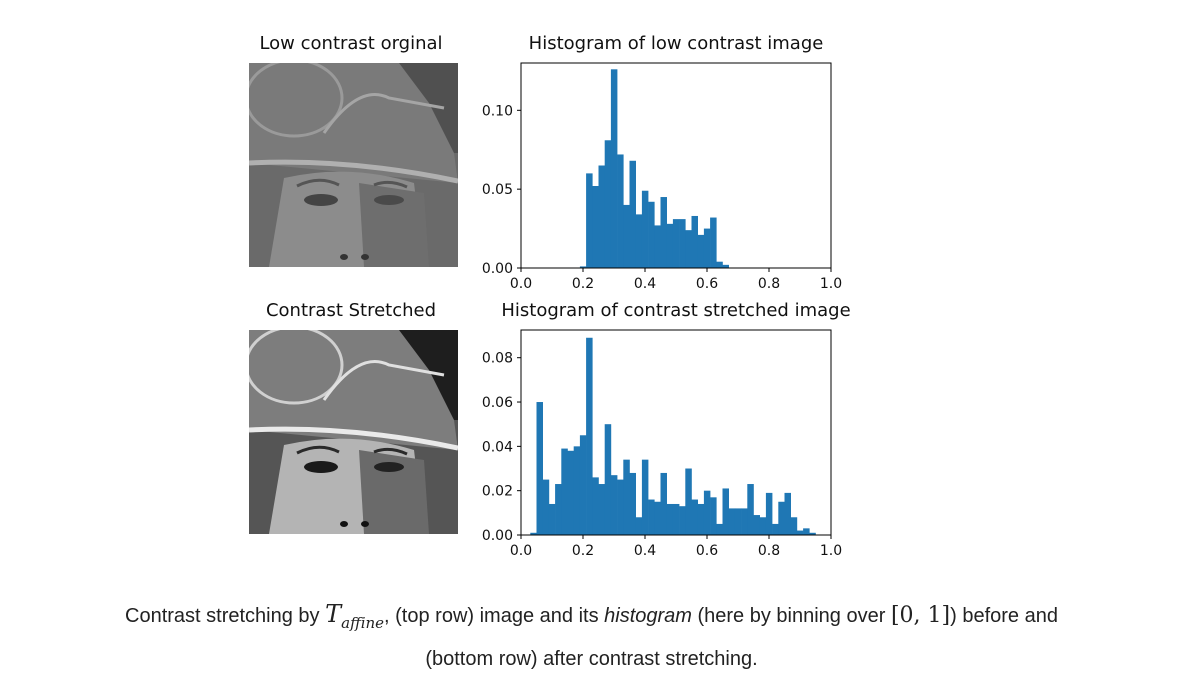  What do you see at coordinates (351, 43) in the screenshot?
I see `title-low-contrast-image: Low contrast orginal` at bounding box center [351, 43].